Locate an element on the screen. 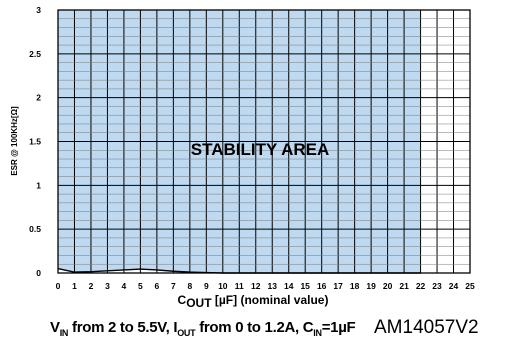  x-tick-label: 6 is located at coordinates (157, 286).